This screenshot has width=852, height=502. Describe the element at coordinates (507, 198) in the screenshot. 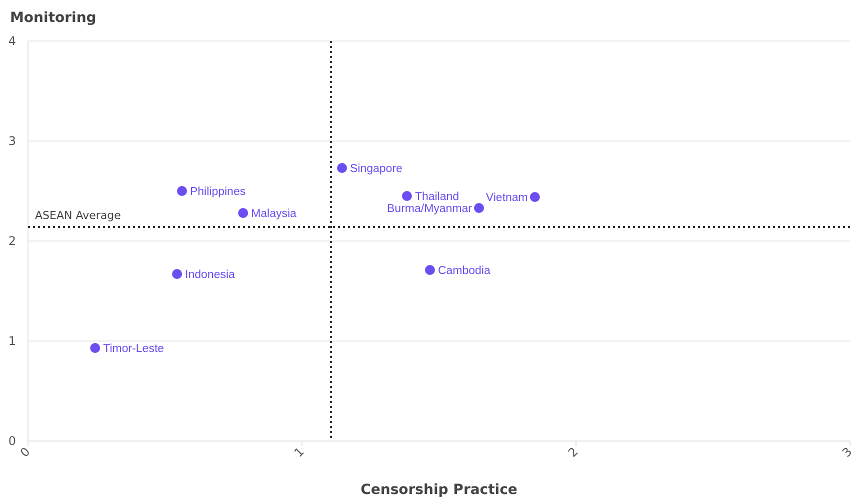

I see `series-label: Vietnam` at that location.